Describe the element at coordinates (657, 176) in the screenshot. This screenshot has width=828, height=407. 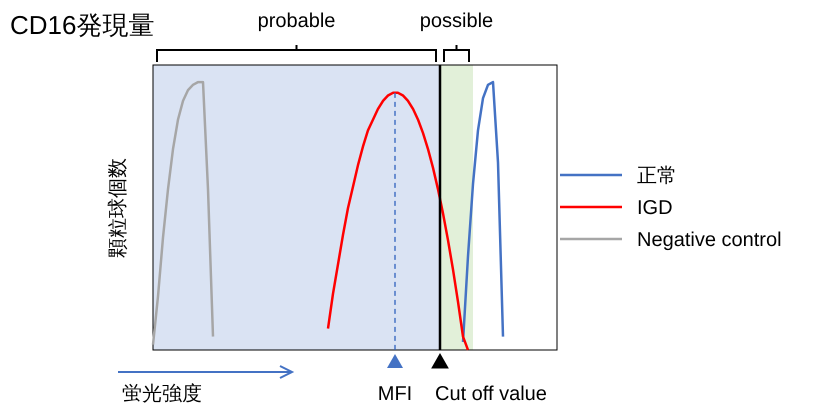
I see `legend-label: 正常` at that location.